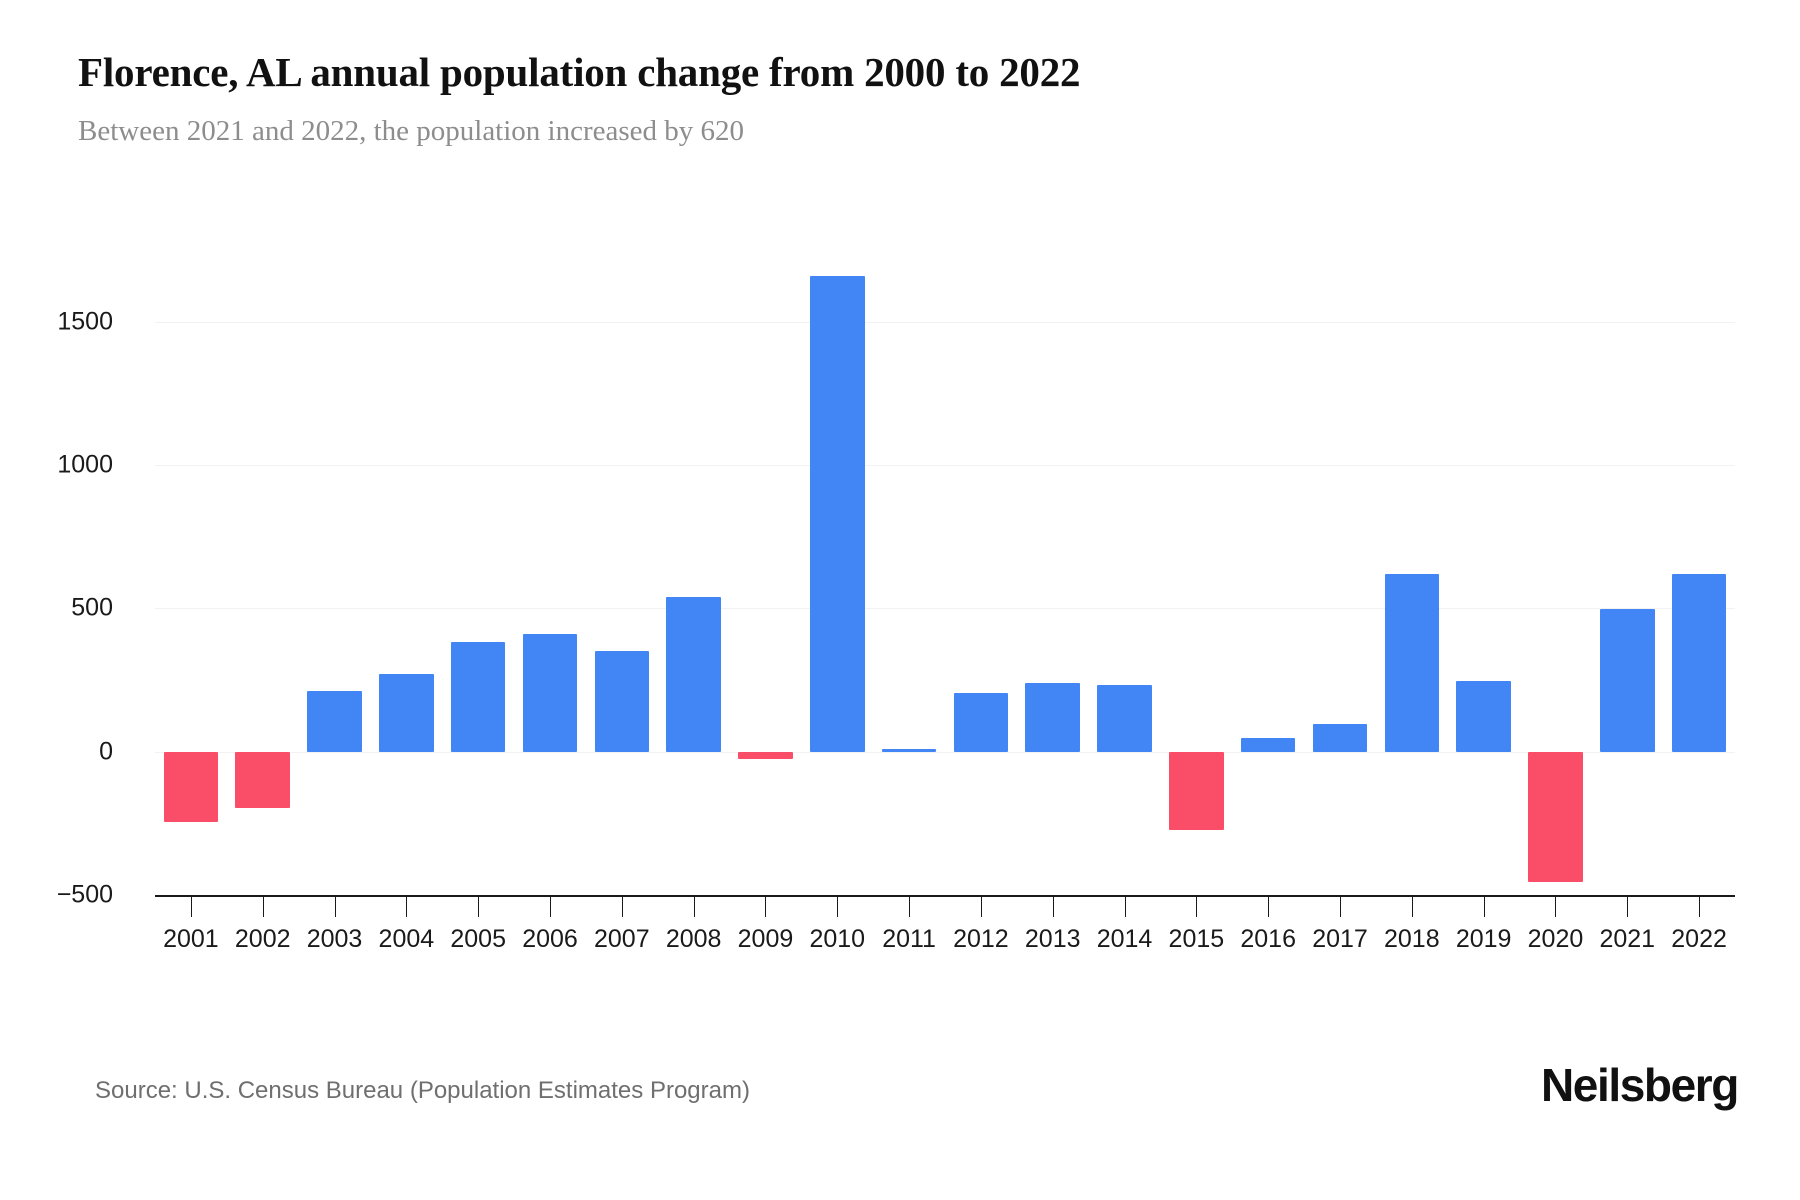 The height and width of the screenshot is (1200, 1800). What do you see at coordinates (1052, 939) in the screenshot?
I see `x-label-2013: 2013` at bounding box center [1052, 939].